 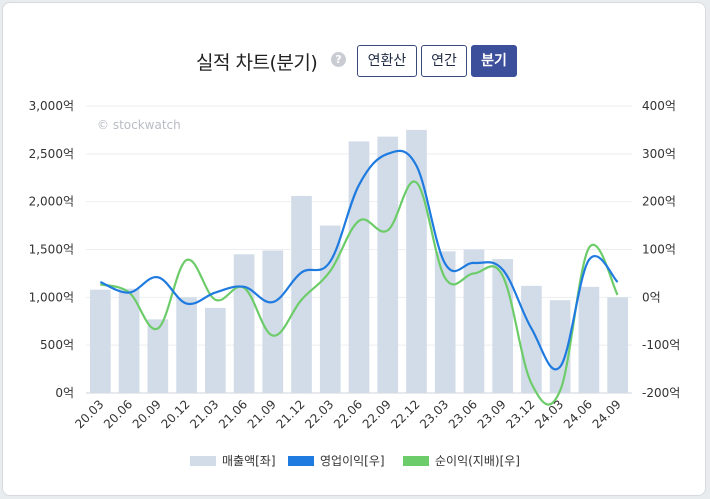 I want to click on x-axis-tick-label: 21.03, so click(x=204, y=414).